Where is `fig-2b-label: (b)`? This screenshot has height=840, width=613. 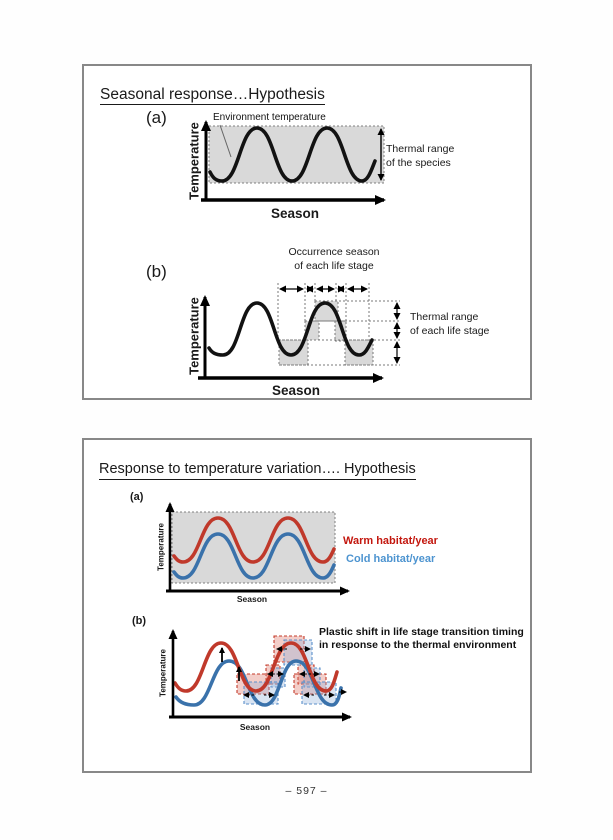 fig-2b-label: (b) is located at coordinates (139, 621).